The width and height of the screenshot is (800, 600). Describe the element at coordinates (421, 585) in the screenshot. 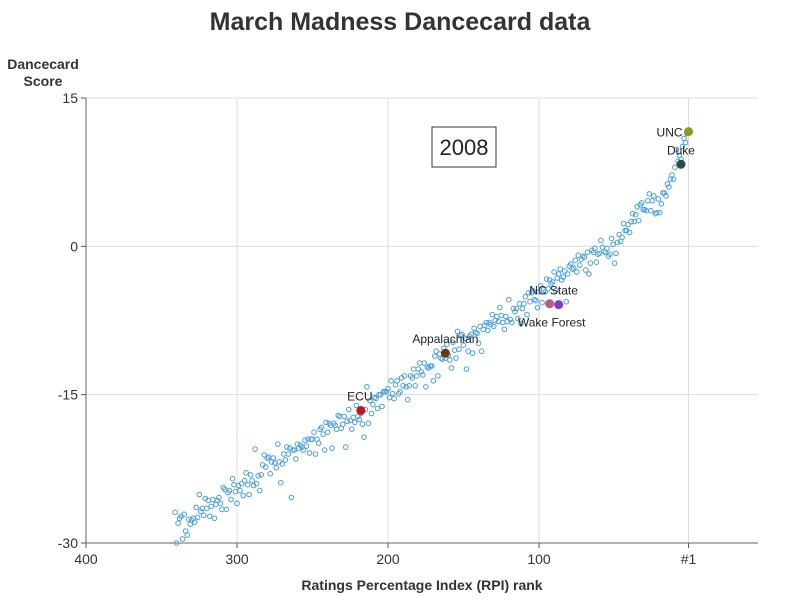

I see `x-axis-title: Ratings Percentage Index (RPI) rank` at that location.